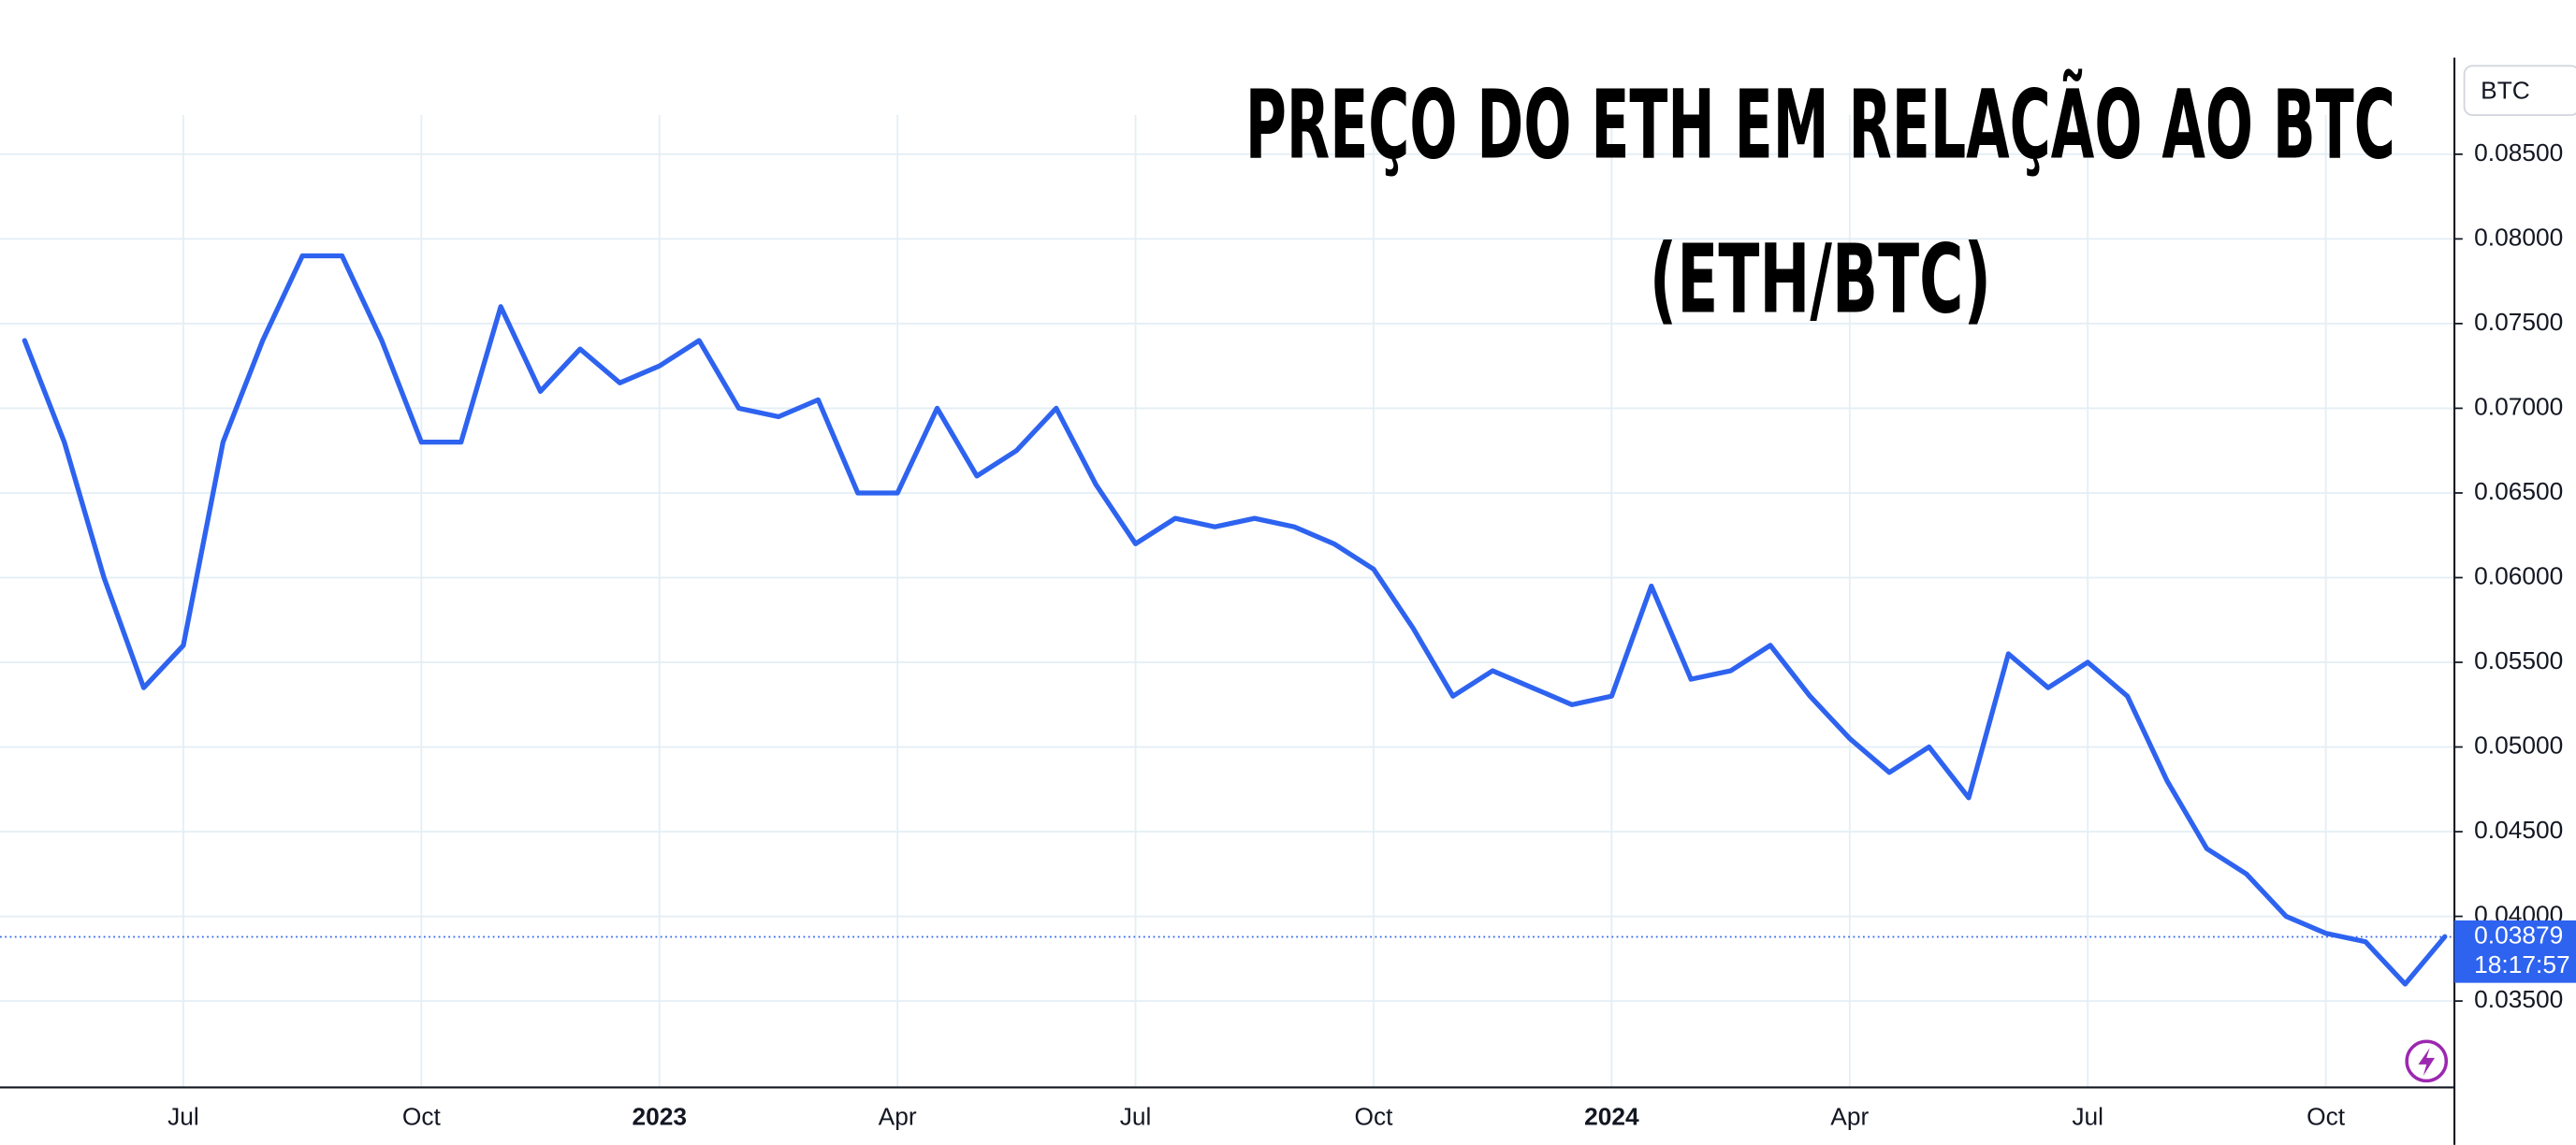 This screenshot has height=1145, width=2576. What do you see at coordinates (2518, 999) in the screenshot?
I see `y-tick-label: 0.03500` at bounding box center [2518, 999].